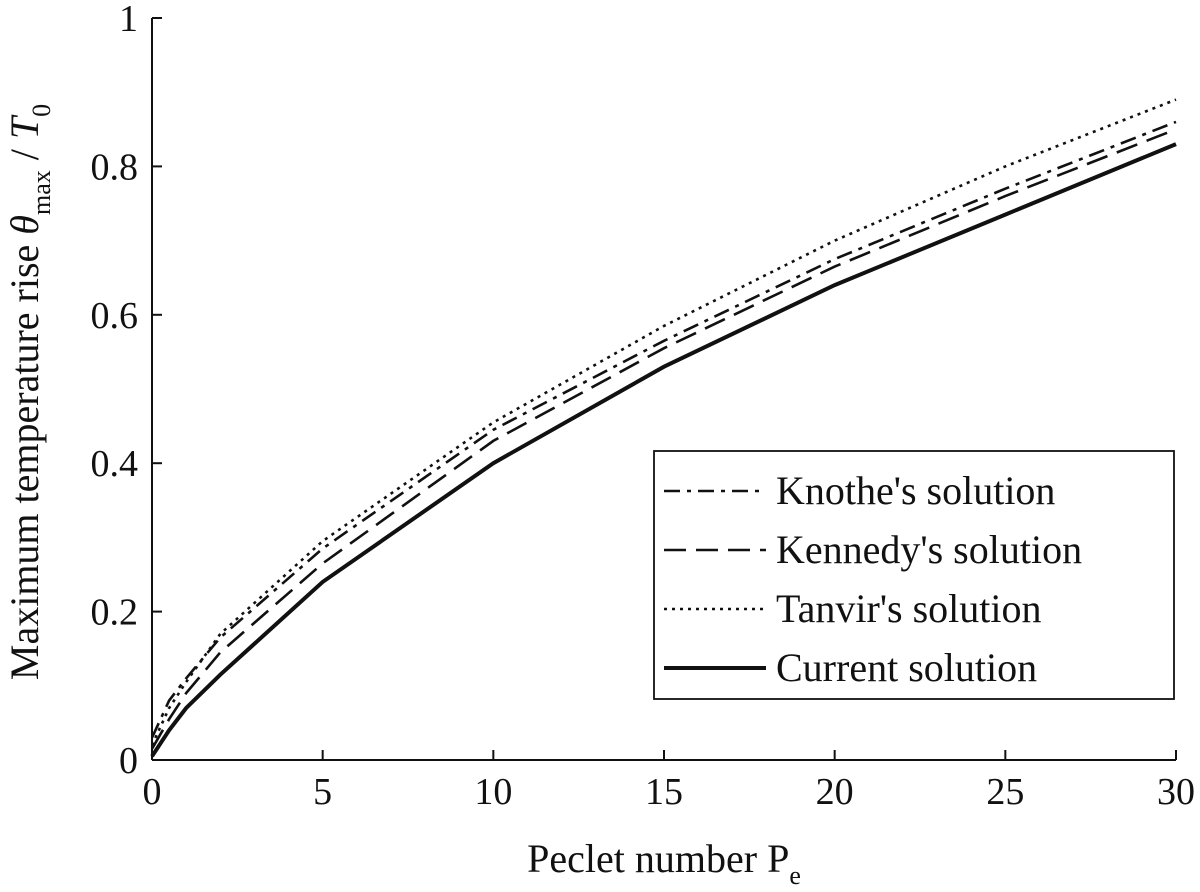 The image size is (1200, 892). I want to click on x-tick-label: 15, so click(664, 792).